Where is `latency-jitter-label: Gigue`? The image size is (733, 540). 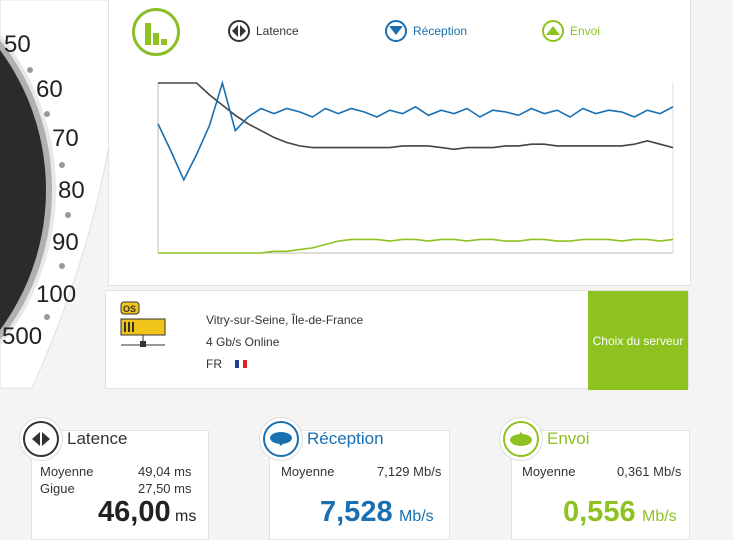
latency-jitter-label: Gigue is located at coordinates (57, 488).